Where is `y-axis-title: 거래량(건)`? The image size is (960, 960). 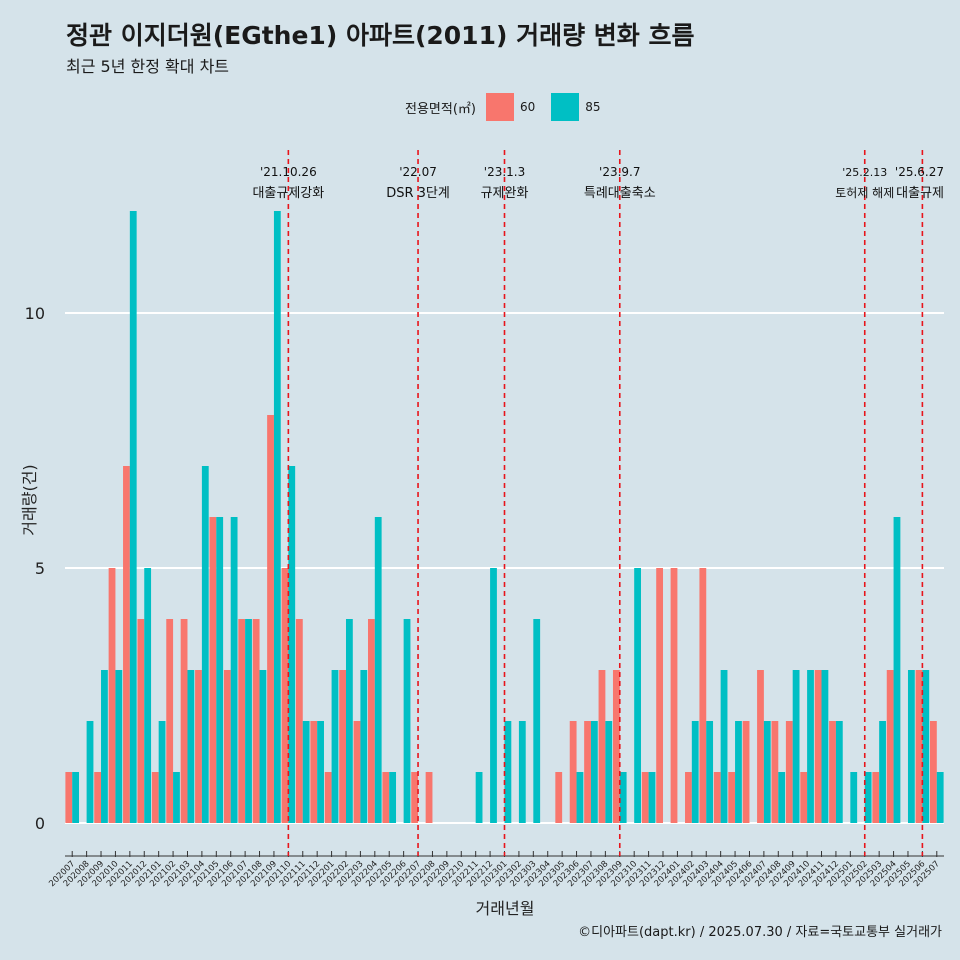
y-axis-title: 거래량(건) is located at coordinates (29, 499).